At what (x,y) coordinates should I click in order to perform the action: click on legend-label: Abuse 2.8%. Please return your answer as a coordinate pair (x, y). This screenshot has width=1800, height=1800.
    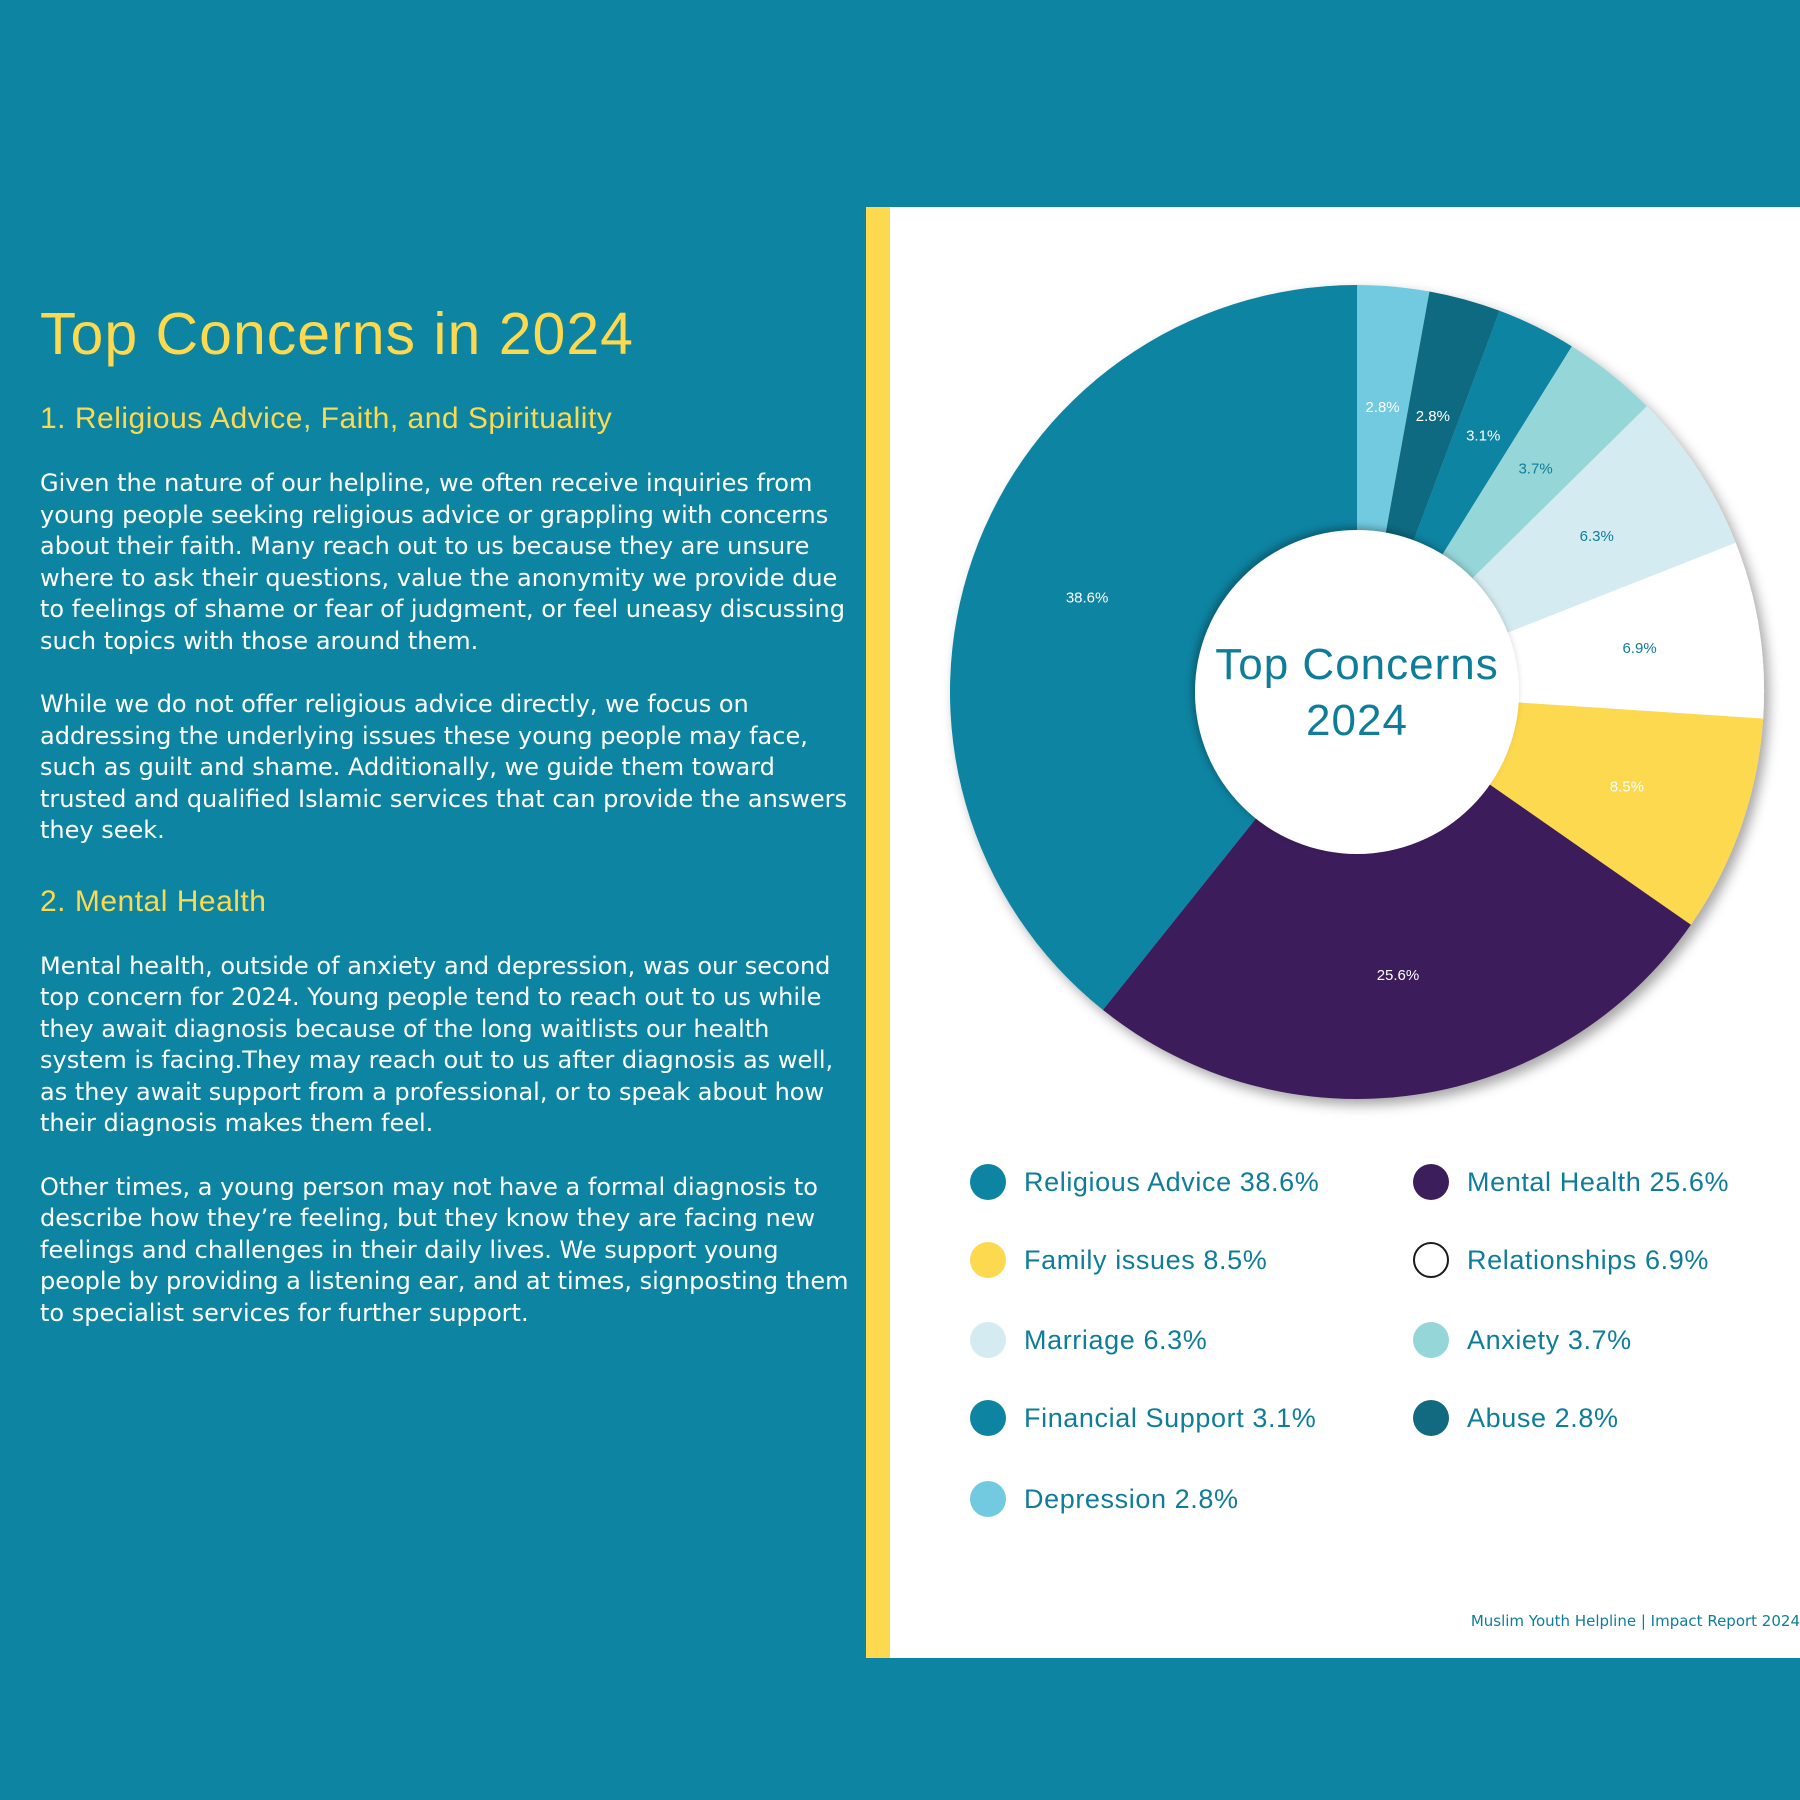
    Looking at the image, I should click on (1543, 1417).